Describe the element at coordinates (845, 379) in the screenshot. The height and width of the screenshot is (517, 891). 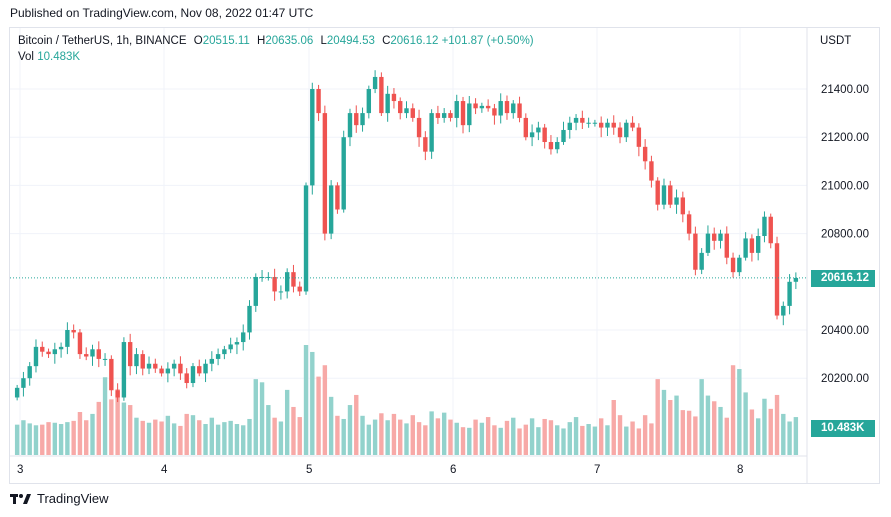
I see `y-tick-label: 20200.00` at that location.